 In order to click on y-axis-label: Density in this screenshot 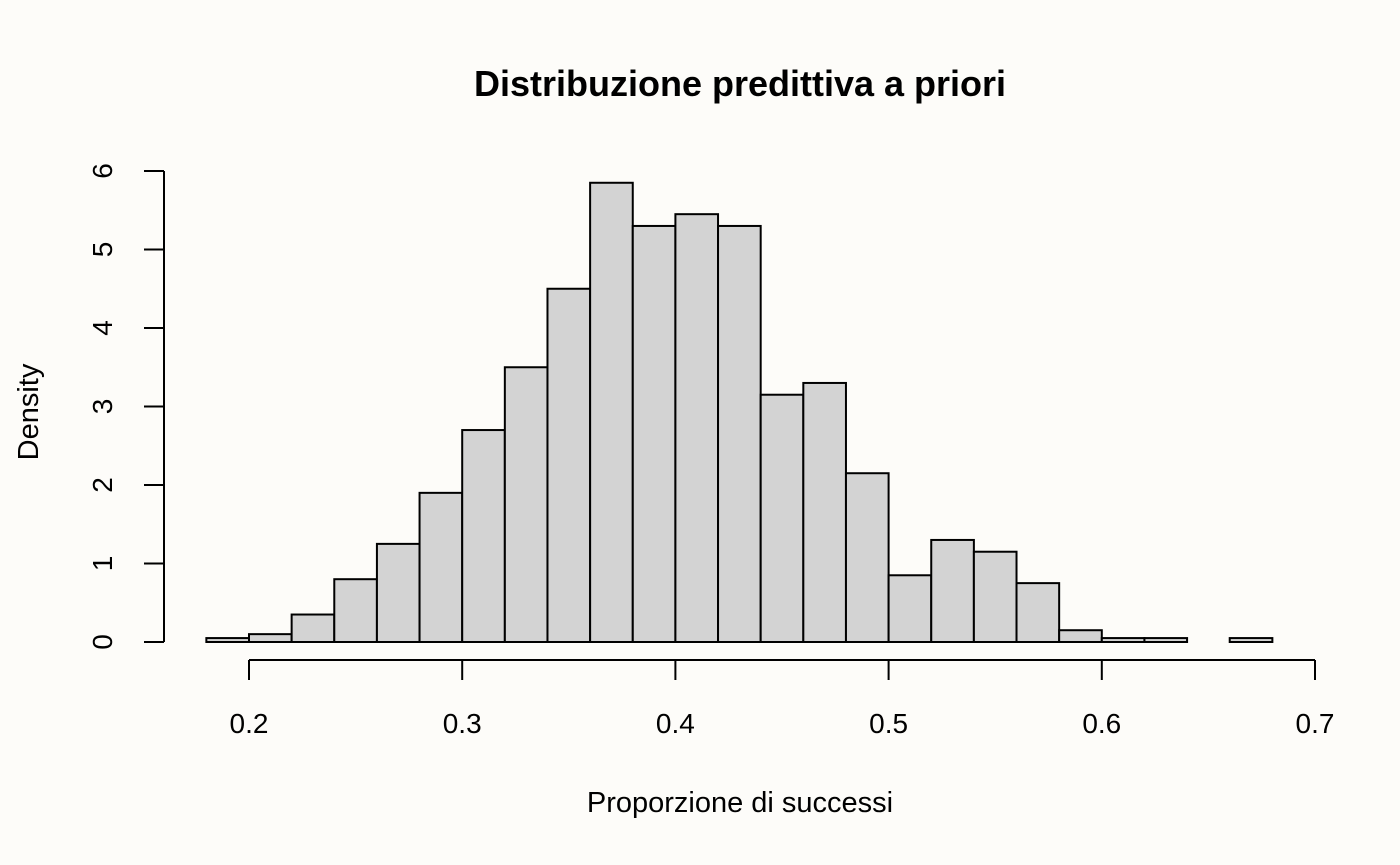, I will do `click(29, 411)`.